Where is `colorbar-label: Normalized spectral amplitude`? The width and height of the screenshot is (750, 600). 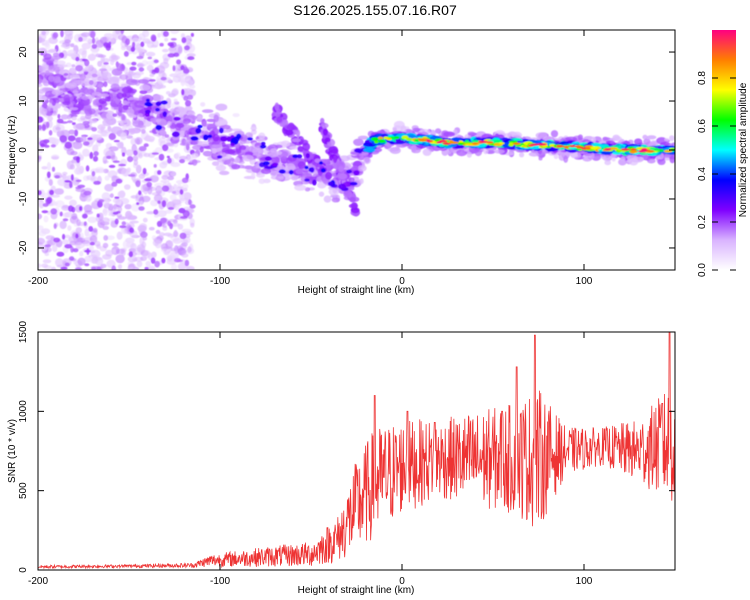
colorbar-label: Normalized spectral amplitude is located at coordinates (743, 149).